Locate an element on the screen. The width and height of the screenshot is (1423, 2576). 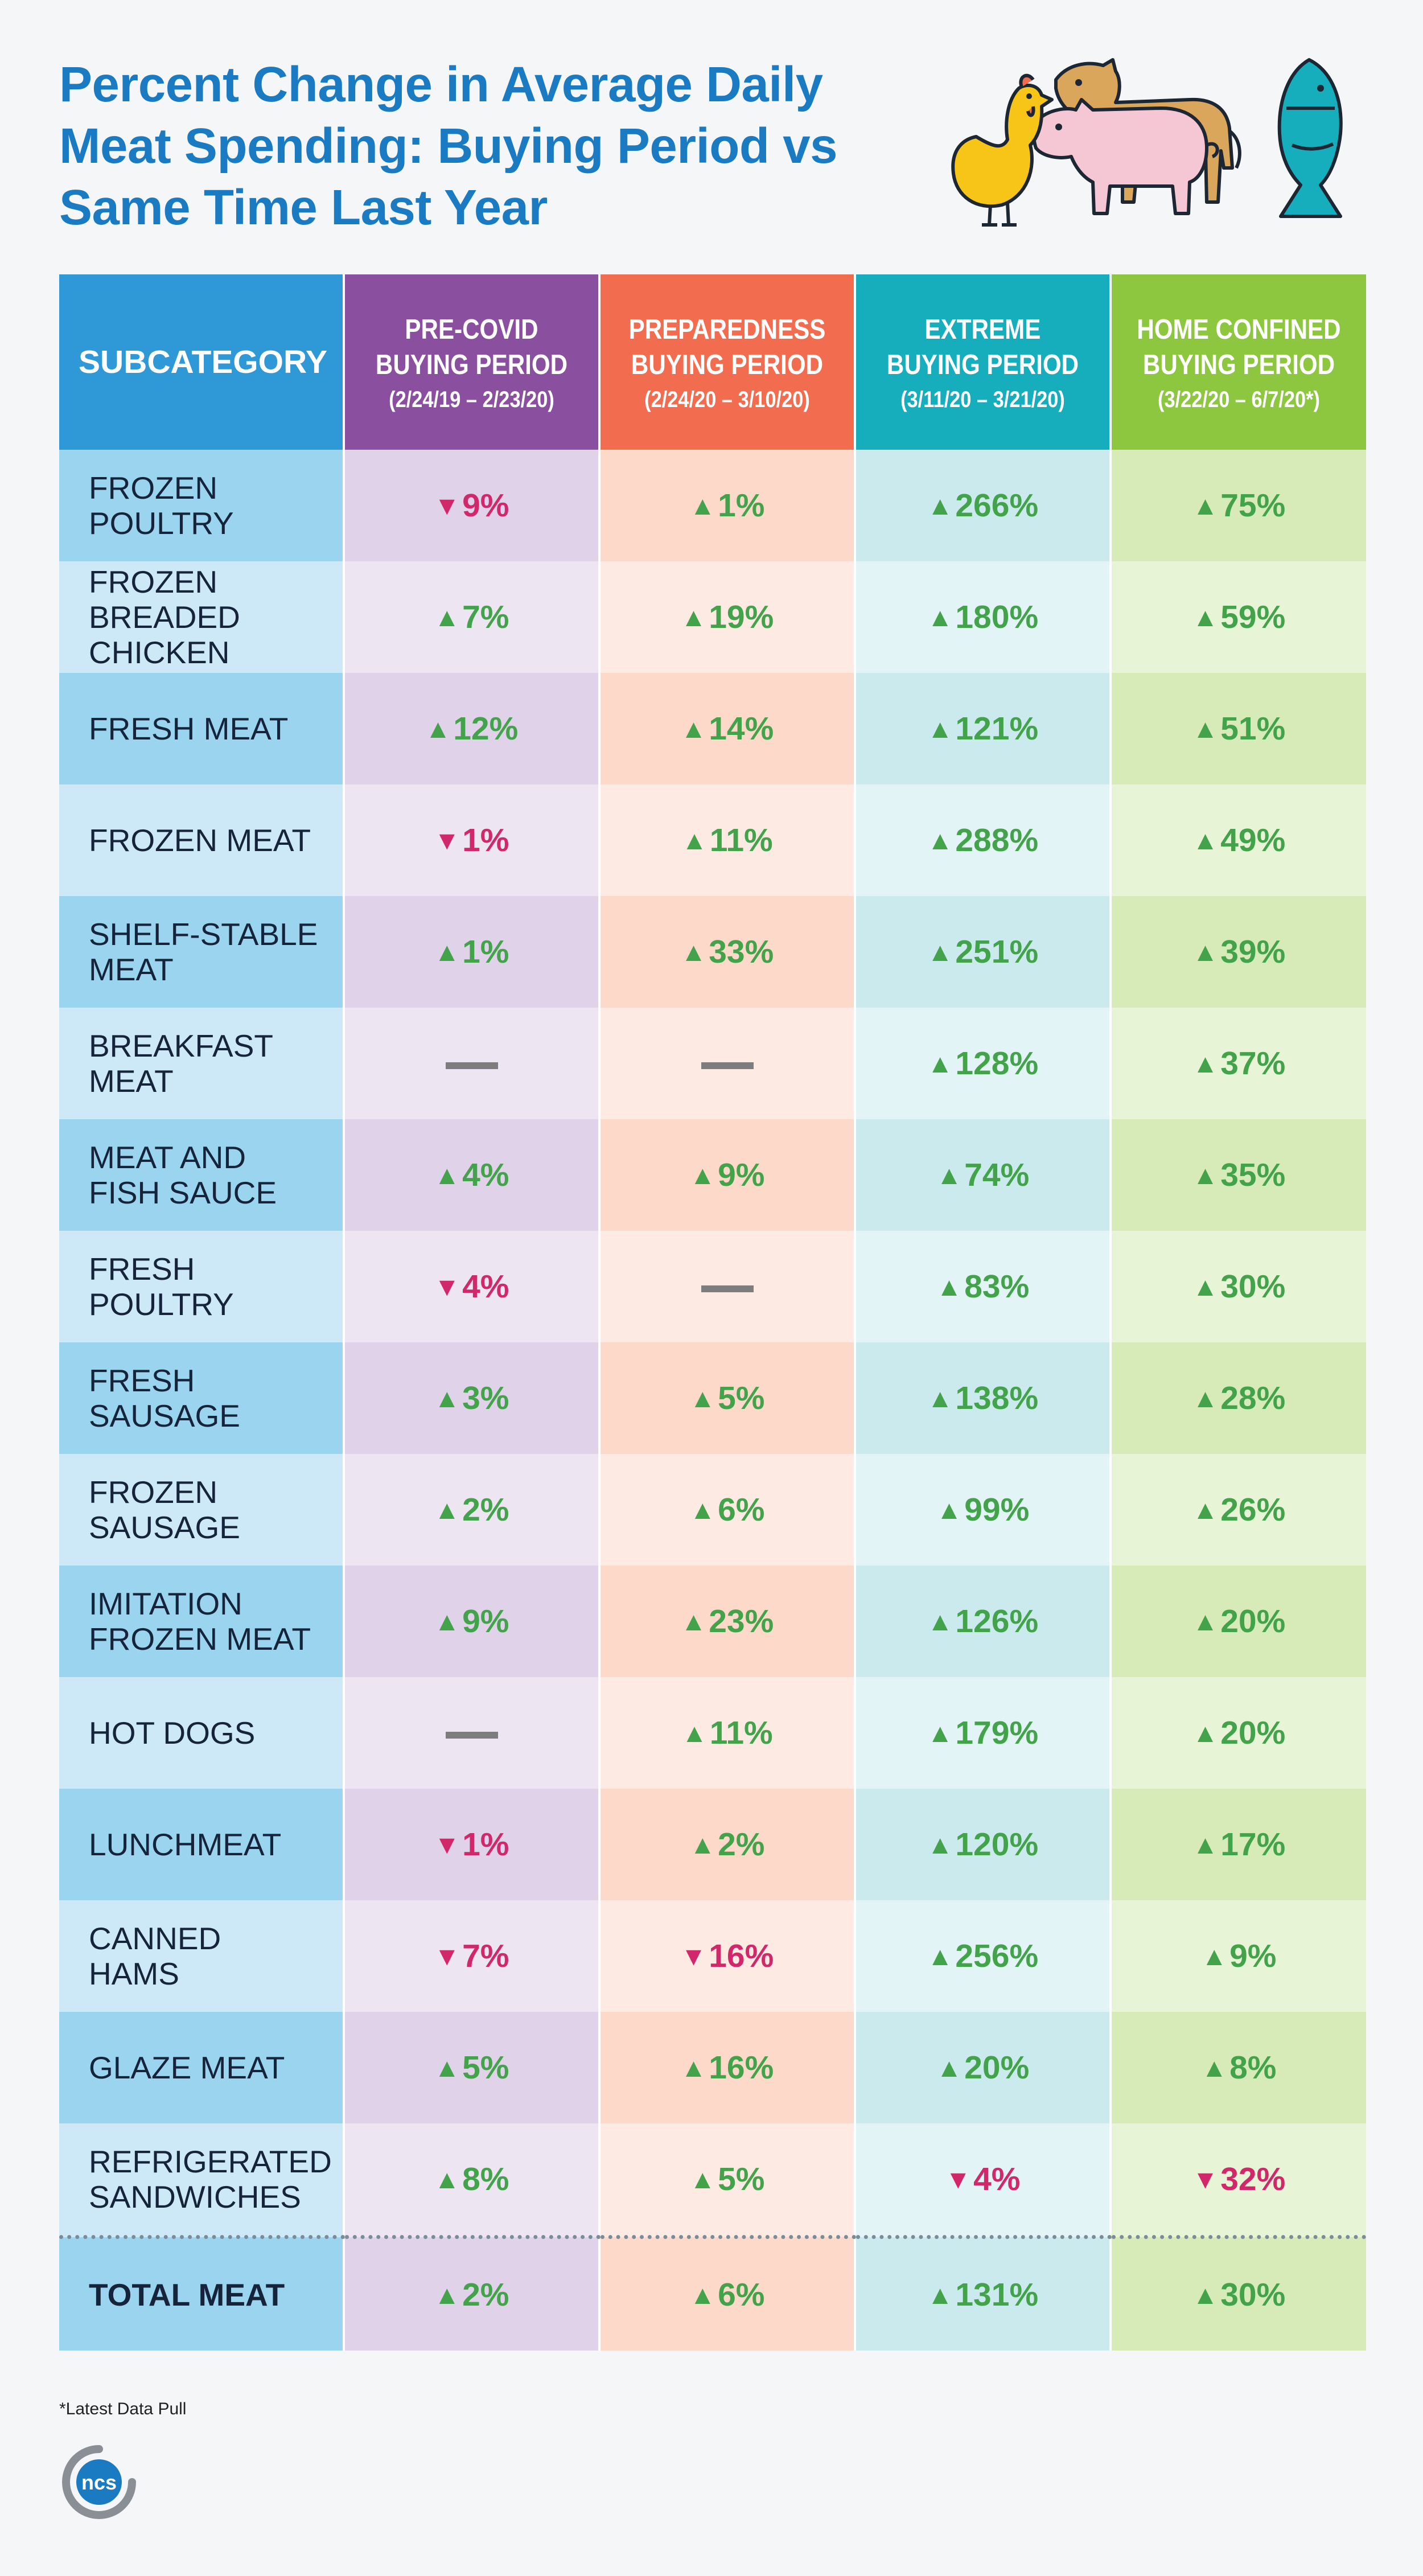
subcategory-label: FROZEN MEAT is located at coordinates (202, 840).